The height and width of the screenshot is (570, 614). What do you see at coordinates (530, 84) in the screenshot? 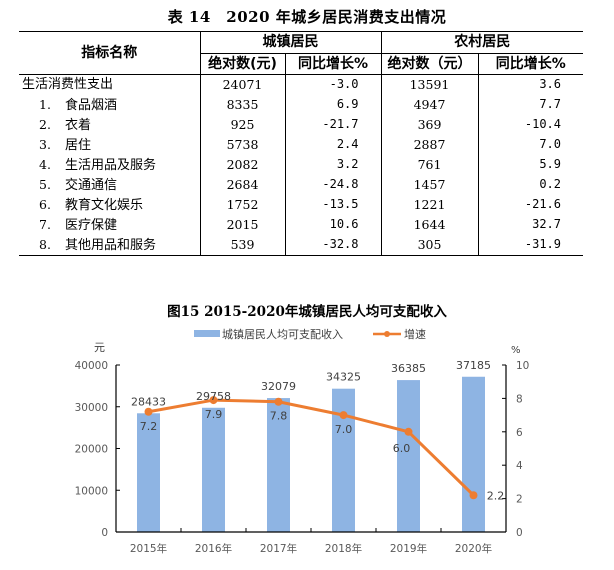
I see `cell-rural-pct: 3.6` at bounding box center [530, 84].